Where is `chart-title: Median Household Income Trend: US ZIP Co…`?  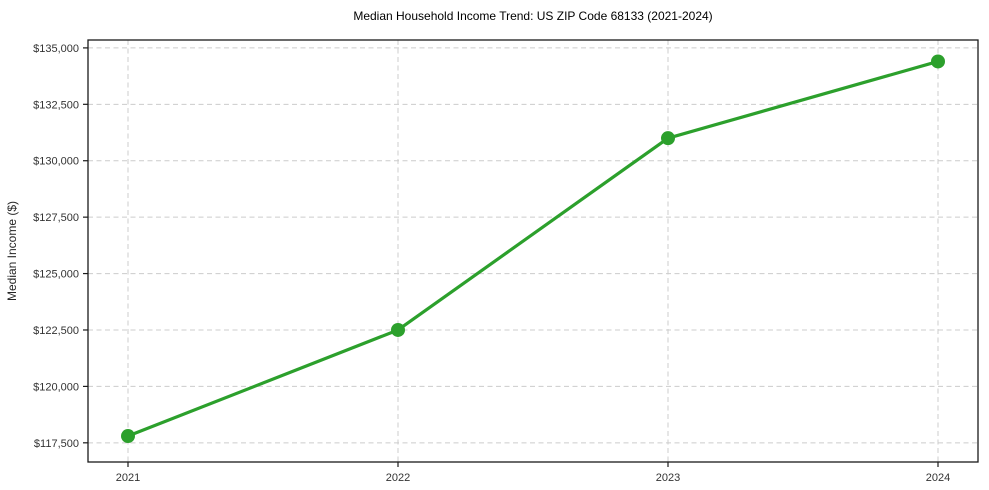 chart-title: Median Household Income Trend: US ZIP Co… is located at coordinates (532, 16).